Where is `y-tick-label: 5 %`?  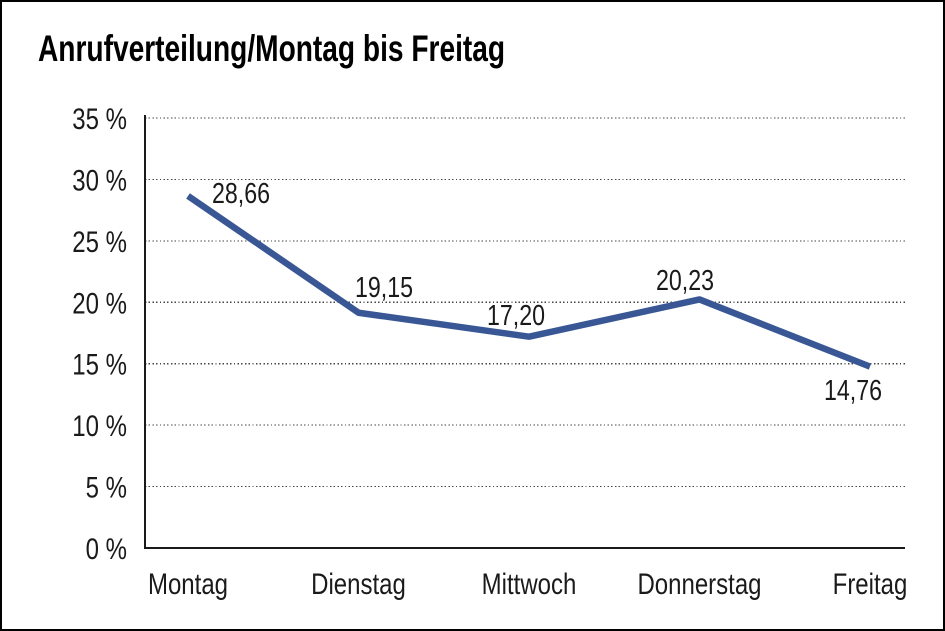
y-tick-label: 5 % is located at coordinates (106, 487).